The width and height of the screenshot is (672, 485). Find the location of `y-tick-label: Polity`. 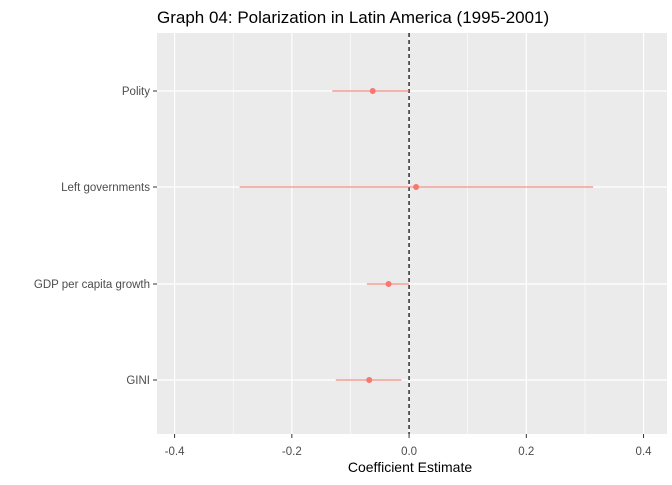

y-tick-label: Polity is located at coordinates (136, 92).